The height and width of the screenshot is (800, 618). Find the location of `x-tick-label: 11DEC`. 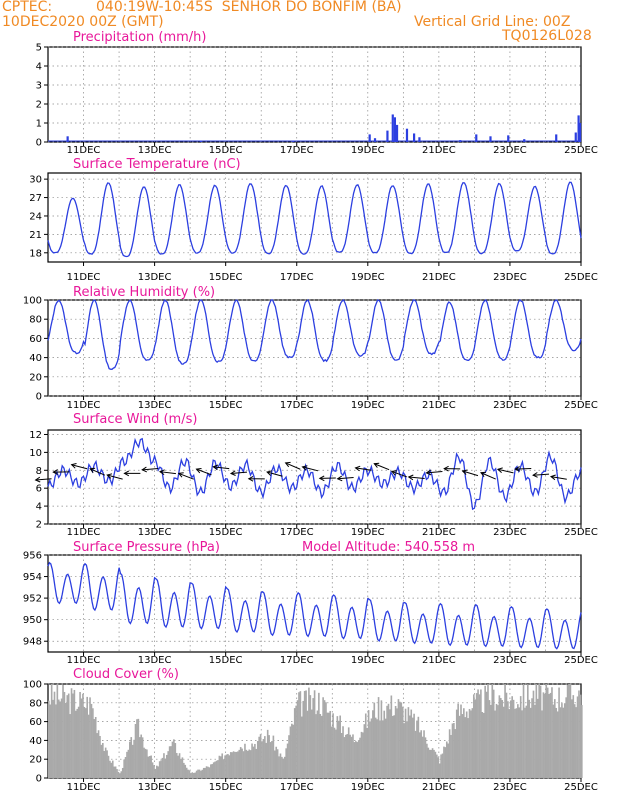

x-tick-label: 11DEC is located at coordinates (84, 532).